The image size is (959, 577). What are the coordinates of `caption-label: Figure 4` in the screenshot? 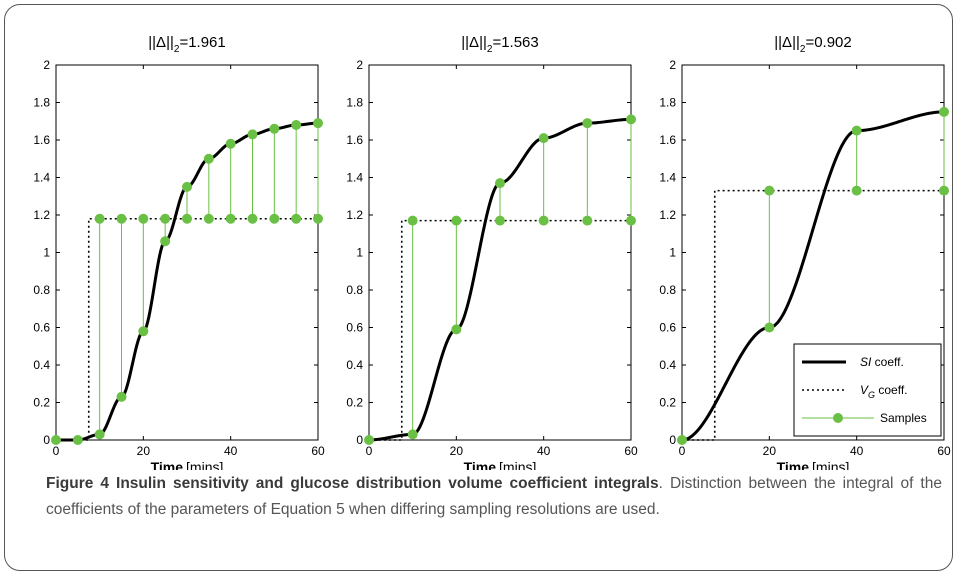 It's located at (77, 483).